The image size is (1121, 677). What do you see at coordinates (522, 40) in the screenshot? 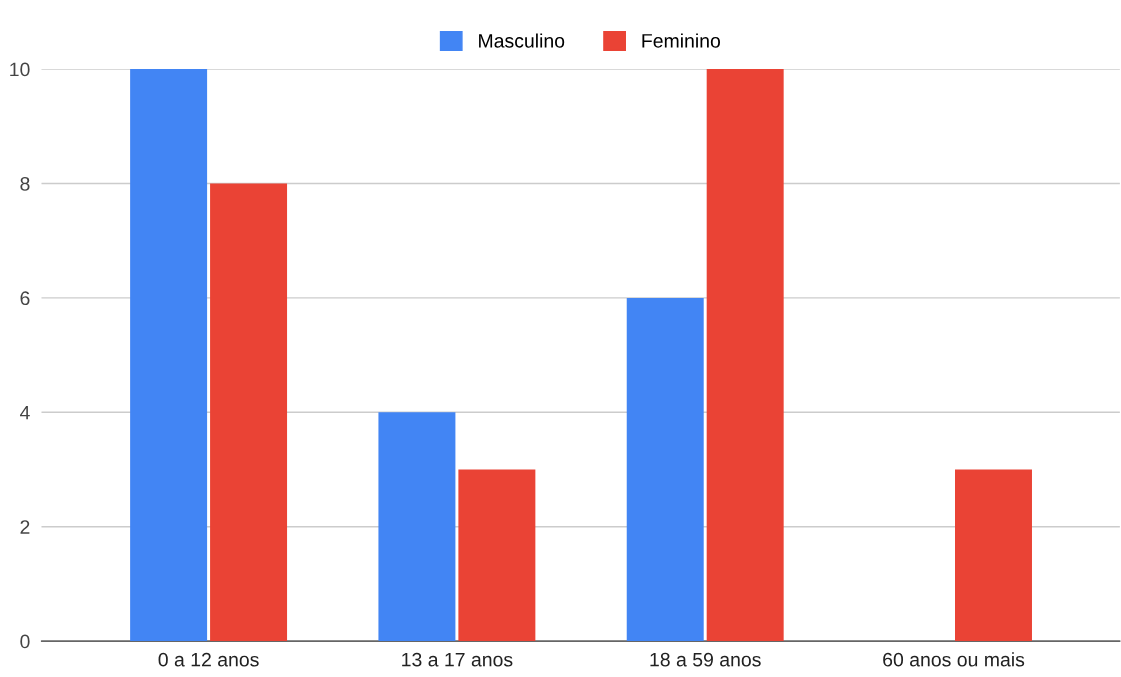
I see `legend-label: Masculino` at bounding box center [522, 40].